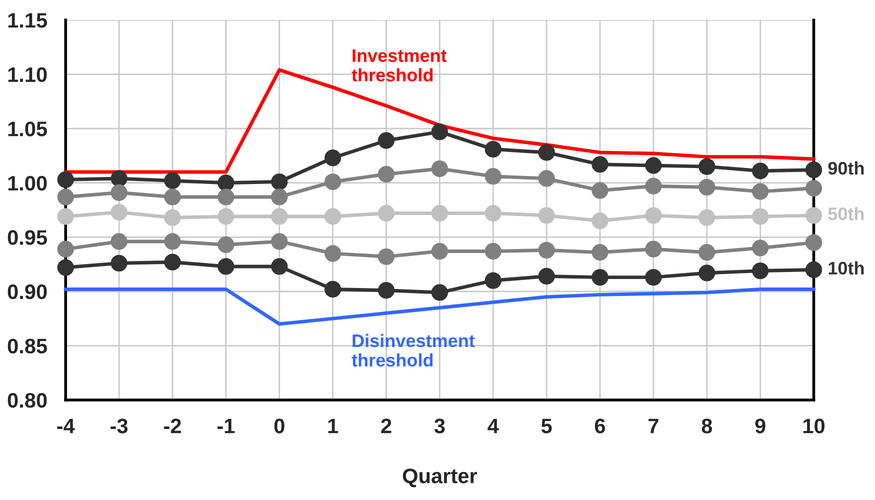  What do you see at coordinates (27, 74) in the screenshot?
I see `y-tick-label: 1.10` at bounding box center [27, 74].